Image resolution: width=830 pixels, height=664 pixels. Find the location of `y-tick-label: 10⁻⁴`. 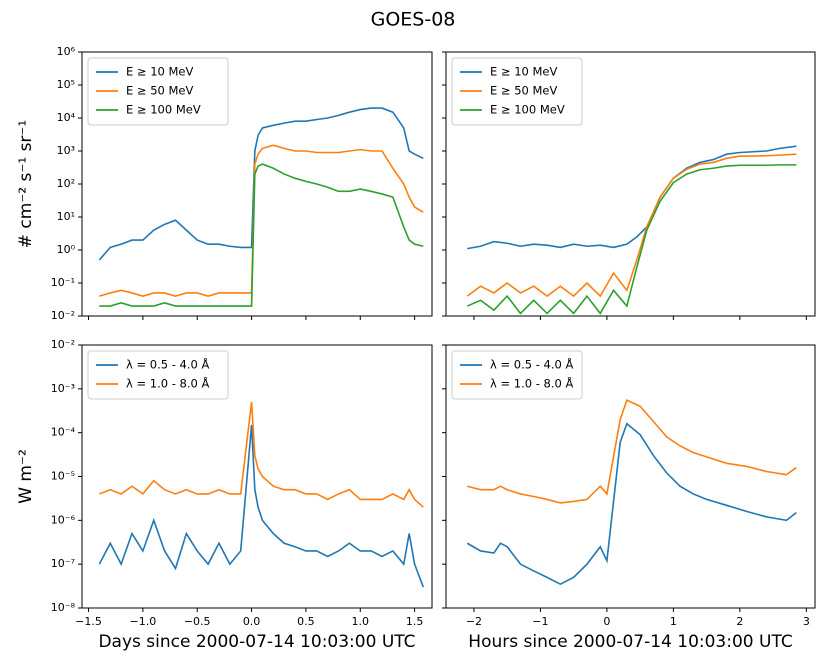

y-tick-label: 10⁻⁴ is located at coordinates (63, 432).